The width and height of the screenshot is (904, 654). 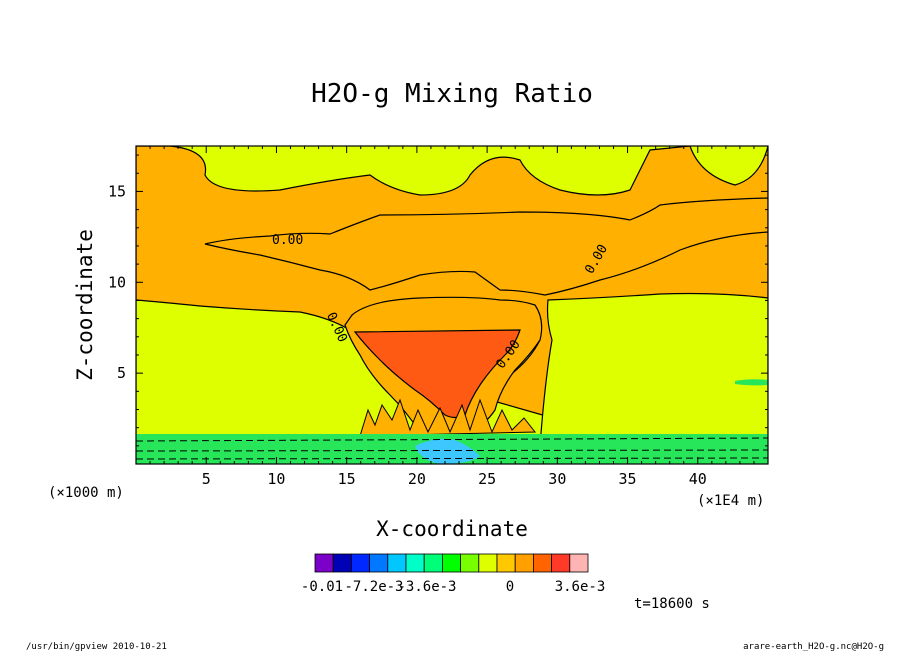 I want to click on x-units-label: (×1000 m), so click(x=86, y=493).